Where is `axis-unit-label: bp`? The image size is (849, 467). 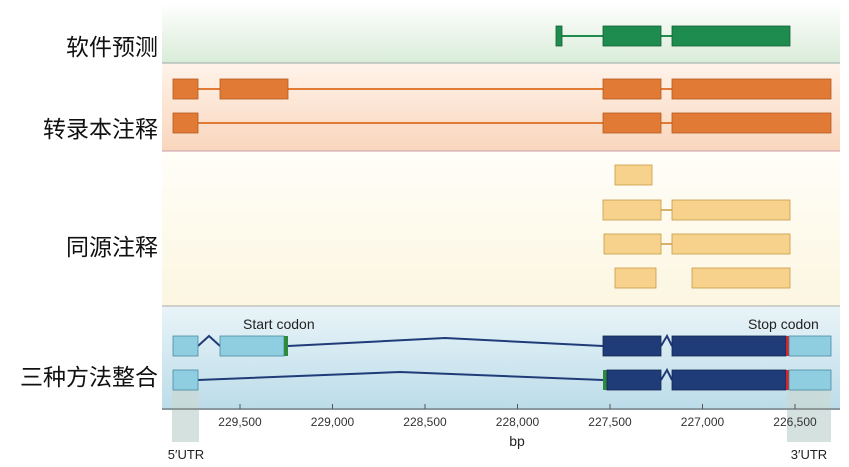
axis-unit-label: bp is located at coordinates (517, 441).